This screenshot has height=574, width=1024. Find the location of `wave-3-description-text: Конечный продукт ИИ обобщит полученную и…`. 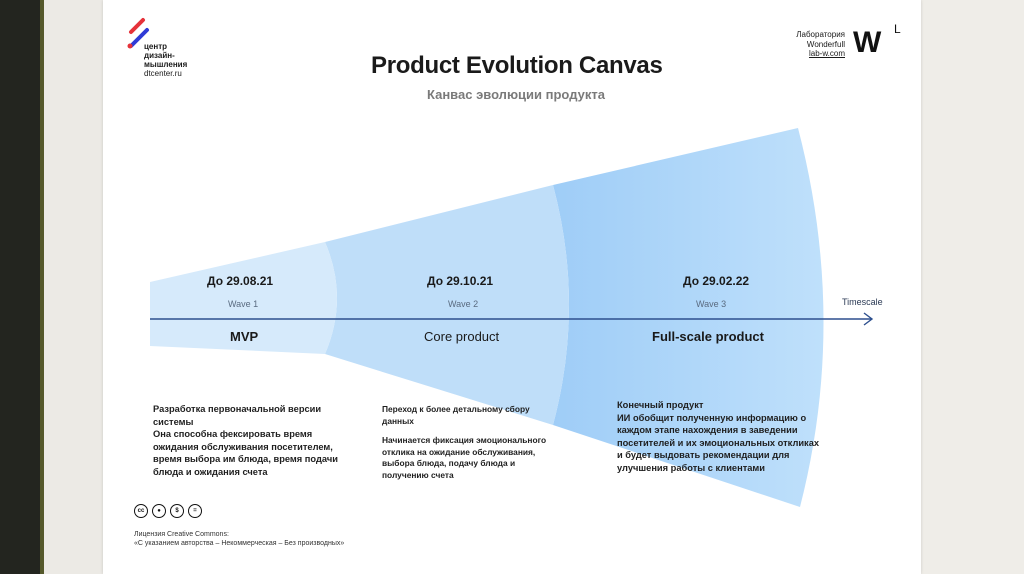

wave-3-description-text: Конечный продукт ИИ обобщит полученную и… is located at coordinates (718, 436).